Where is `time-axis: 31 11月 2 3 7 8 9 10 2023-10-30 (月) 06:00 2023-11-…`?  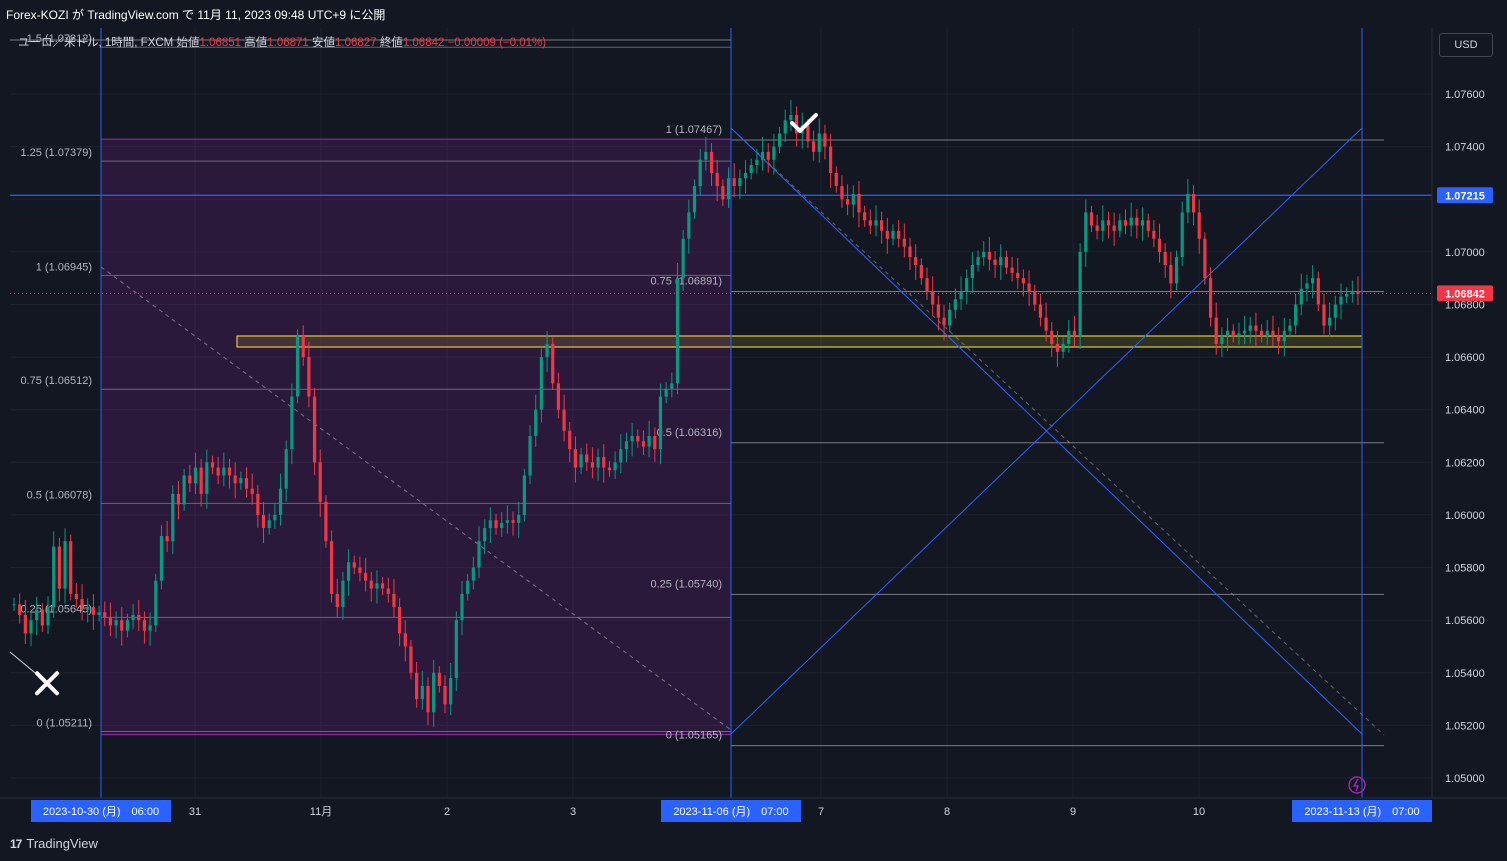 time-axis: 31 11月 2 3 7 8 9 10 2023-10-30 (月) 06:00 2023-11-… is located at coordinates (753, 811).